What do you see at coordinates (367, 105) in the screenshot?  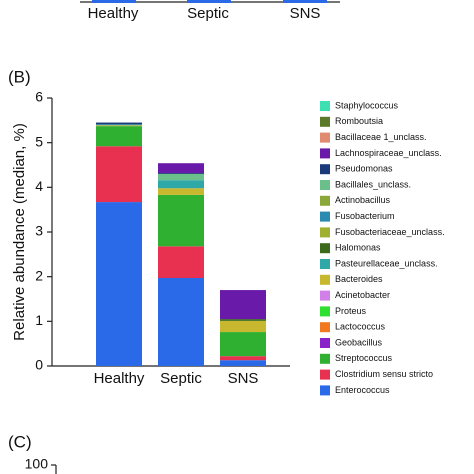 I see `legend-label: Staphylococcus` at bounding box center [367, 105].